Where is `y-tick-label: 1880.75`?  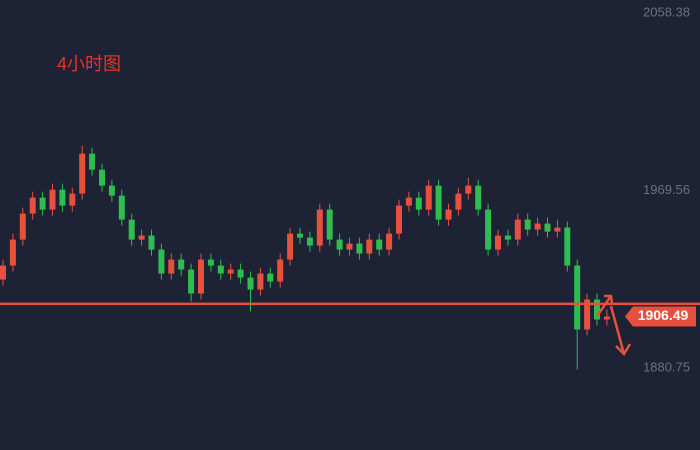 y-tick-label: 1880.75 is located at coordinates (666, 366).